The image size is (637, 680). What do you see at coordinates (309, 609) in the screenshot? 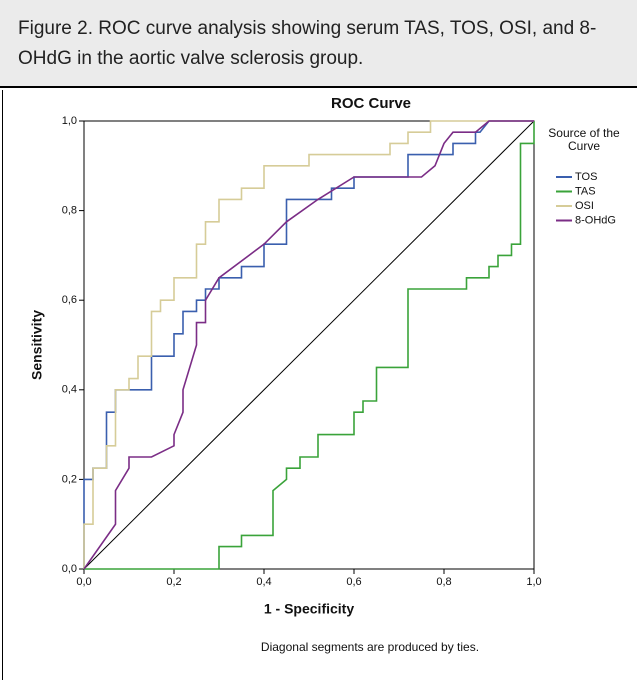
I see `x-axis-label: 1 - Specificity` at bounding box center [309, 609].